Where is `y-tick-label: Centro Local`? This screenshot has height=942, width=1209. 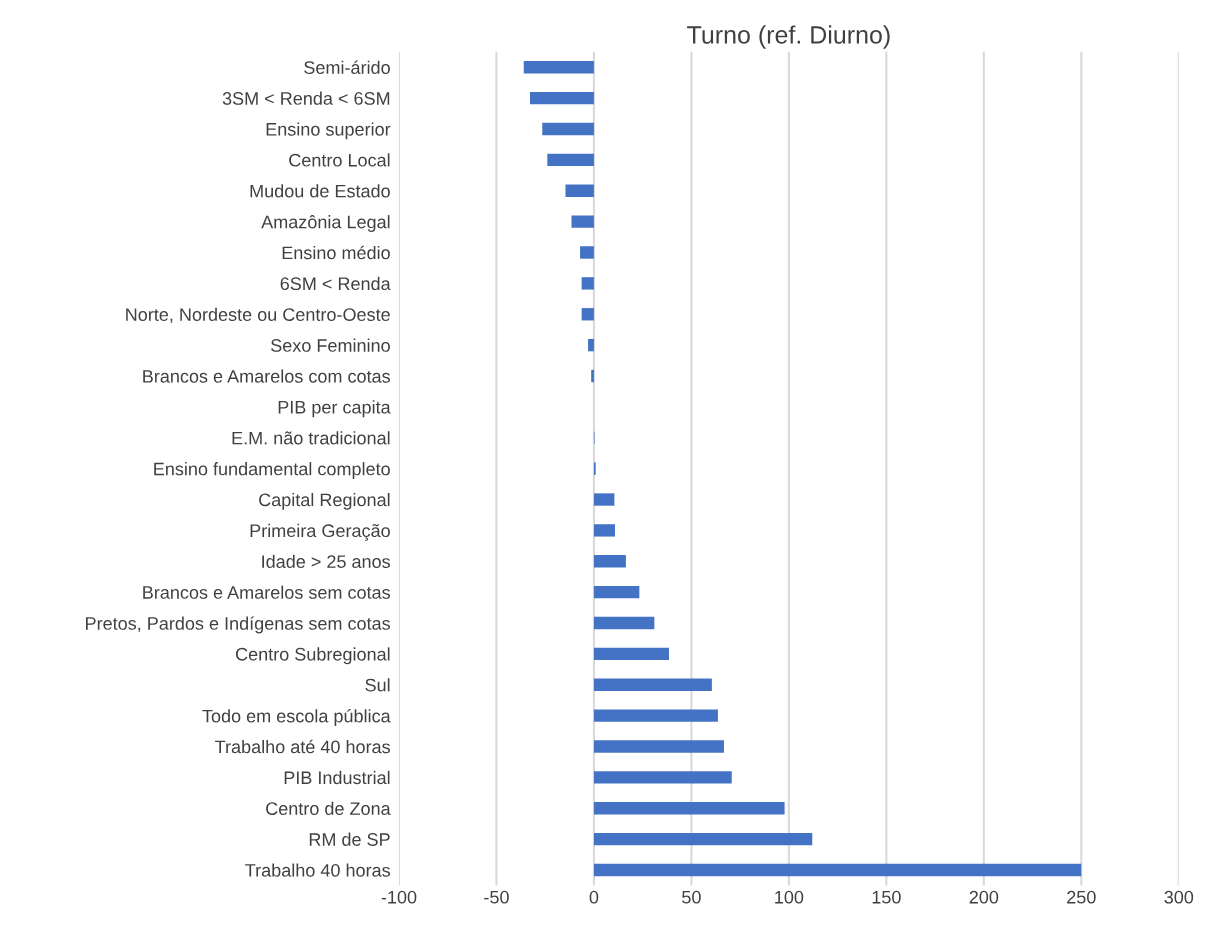
y-tick-label: Centro Local is located at coordinates (339, 160).